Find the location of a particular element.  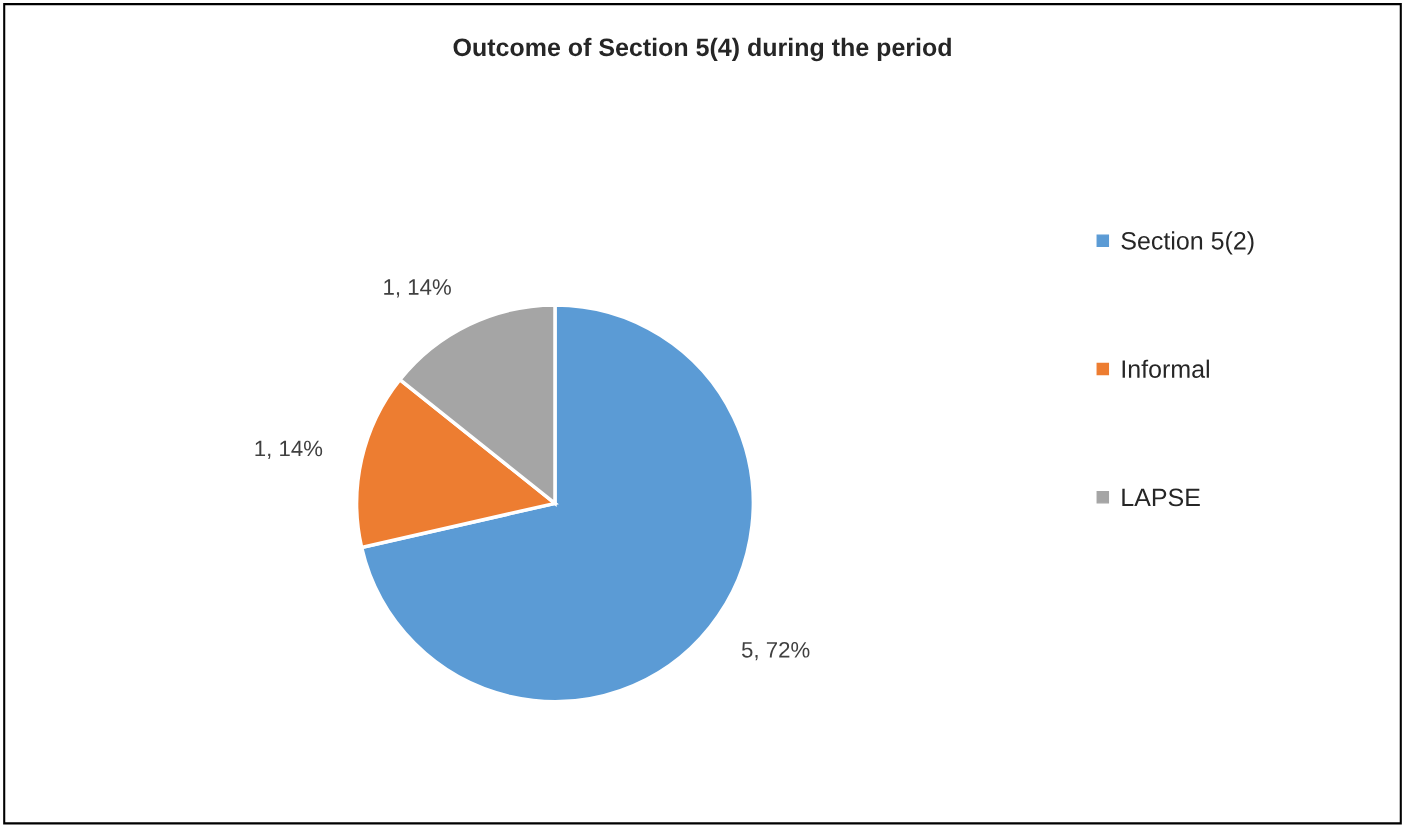

data-label: 5, 72% is located at coordinates (775, 651).